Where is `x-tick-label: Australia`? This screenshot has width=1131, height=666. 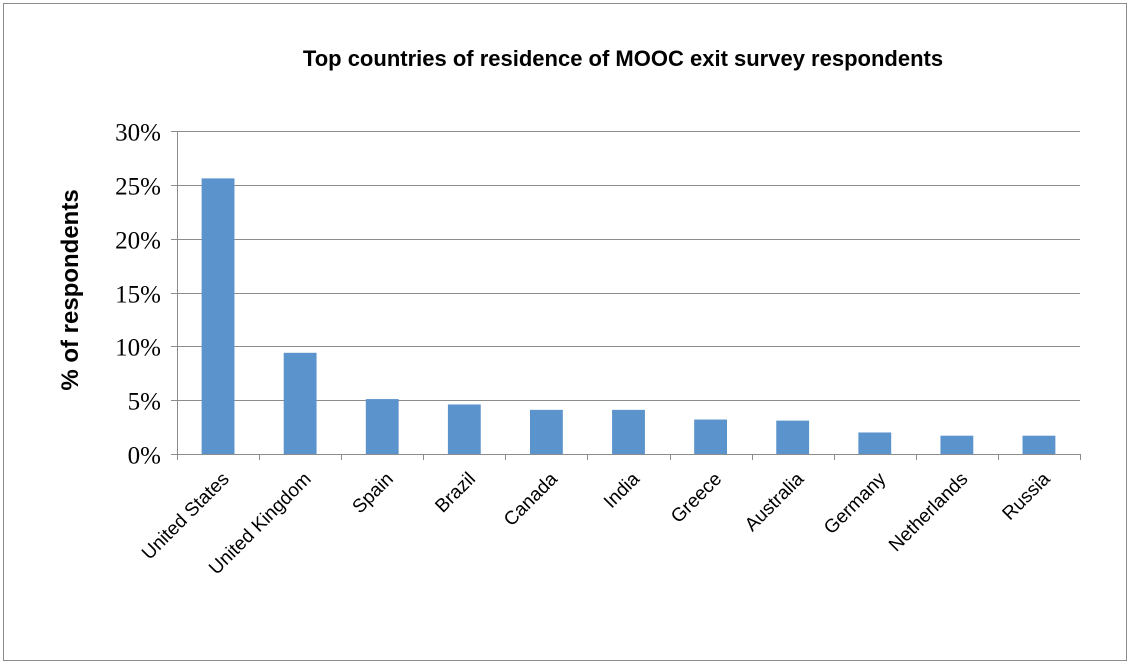
x-tick-label: Australia is located at coordinates (774, 501).